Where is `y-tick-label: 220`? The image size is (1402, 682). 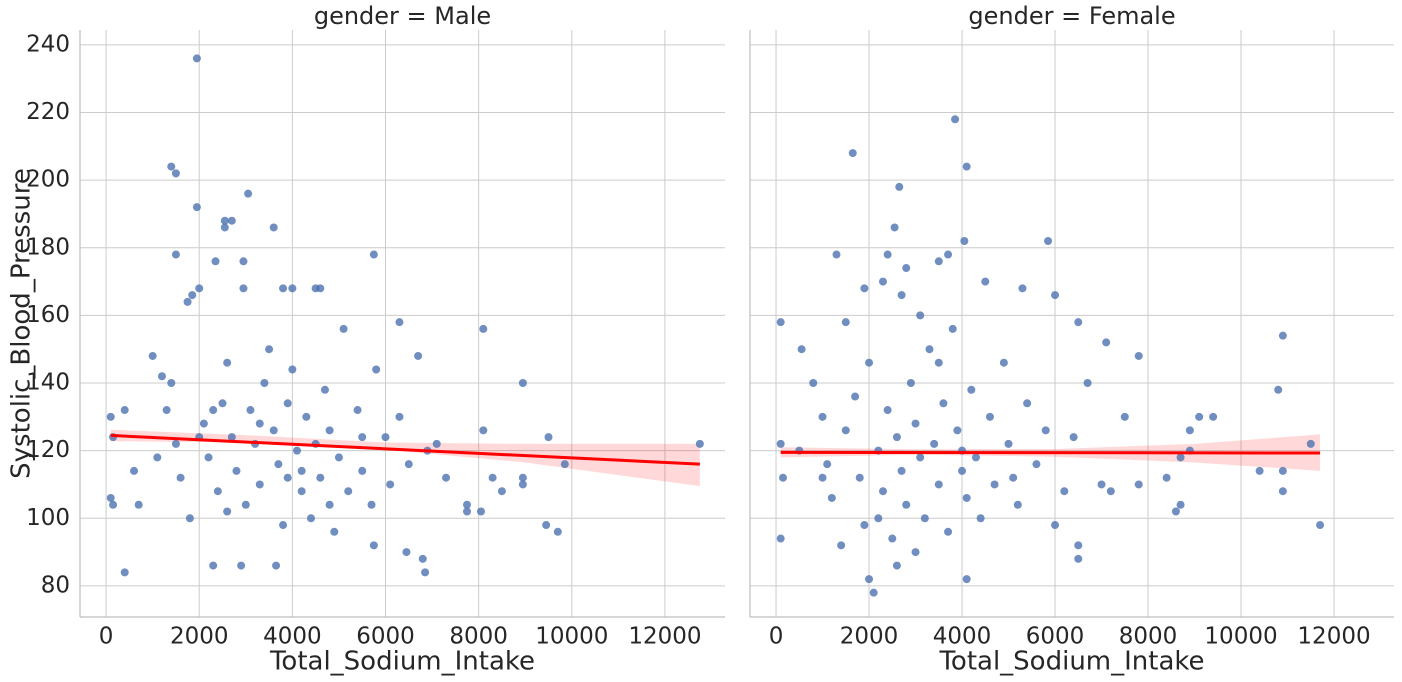 y-tick-label: 220 is located at coordinates (48, 112).